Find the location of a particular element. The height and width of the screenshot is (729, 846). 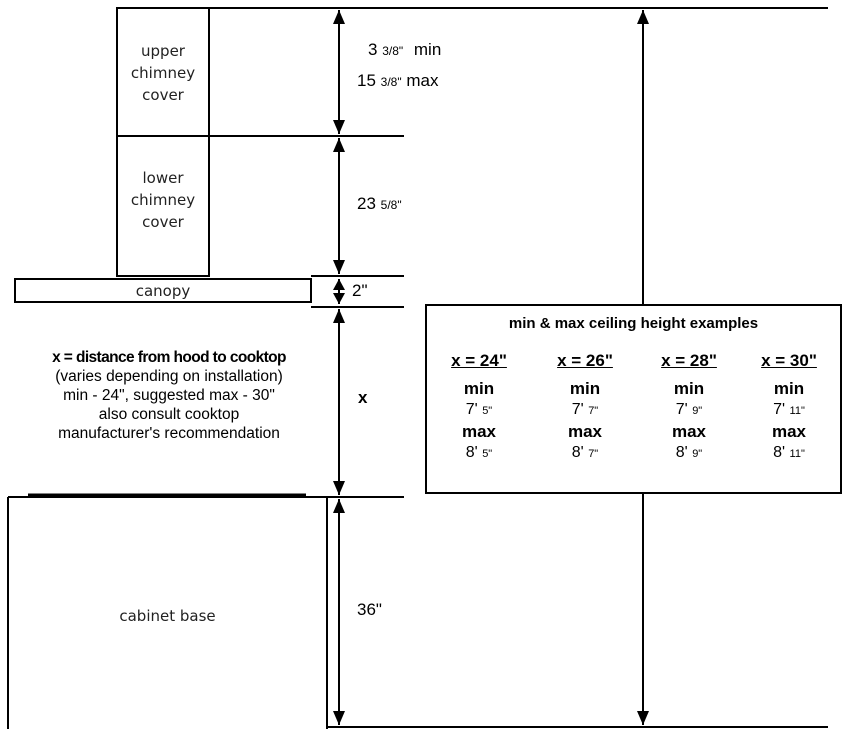

example-max-value: 8' 9" is located at coordinates (689, 453).